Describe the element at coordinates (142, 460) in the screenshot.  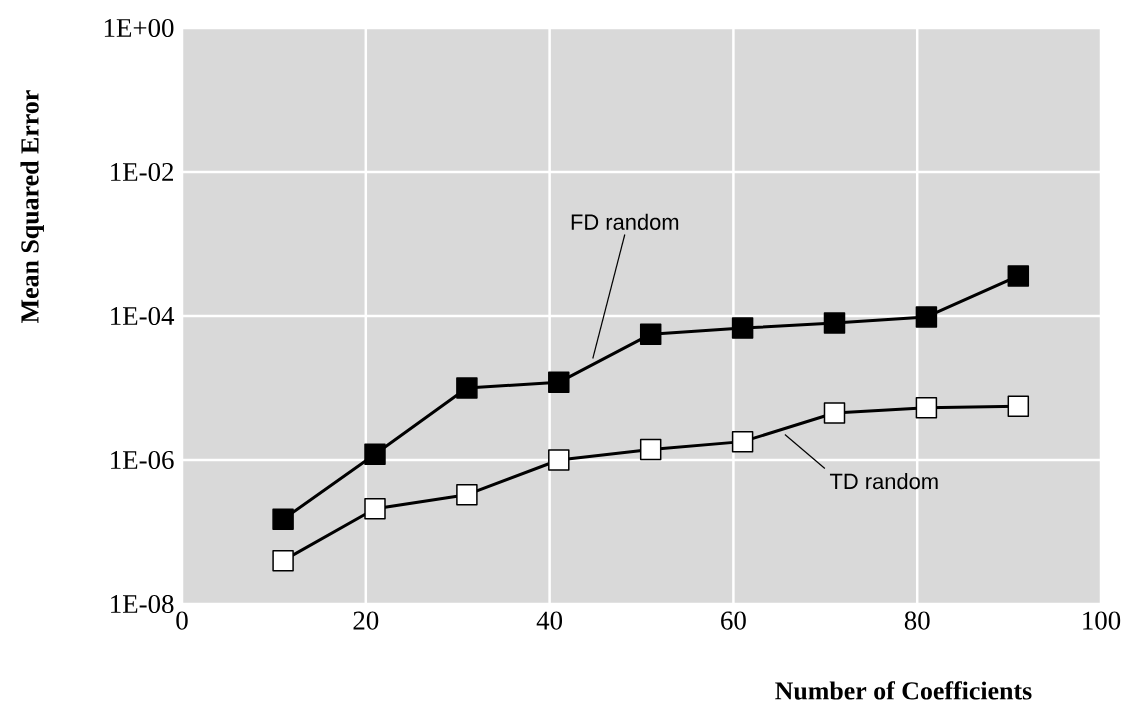
I see `y-tick-label: 1E-06` at that location.